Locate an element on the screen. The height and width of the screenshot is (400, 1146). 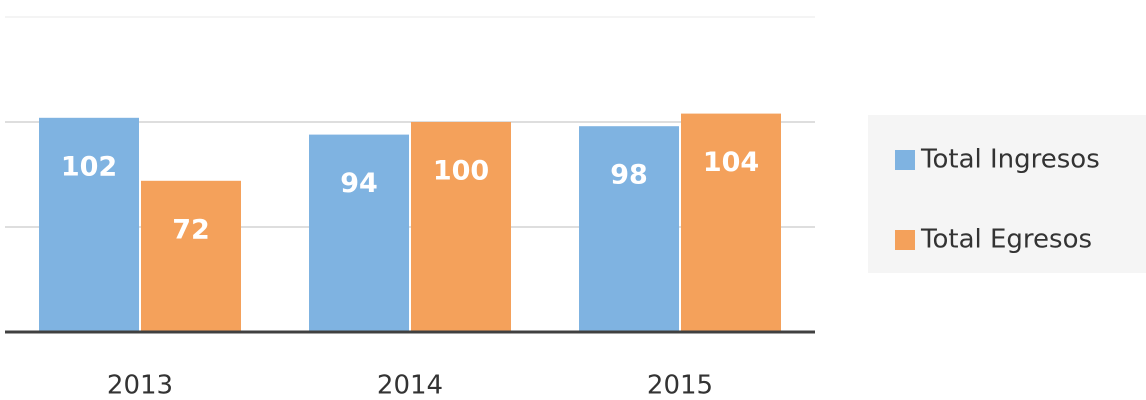
x-tick-label: 2015 is located at coordinates (680, 385).